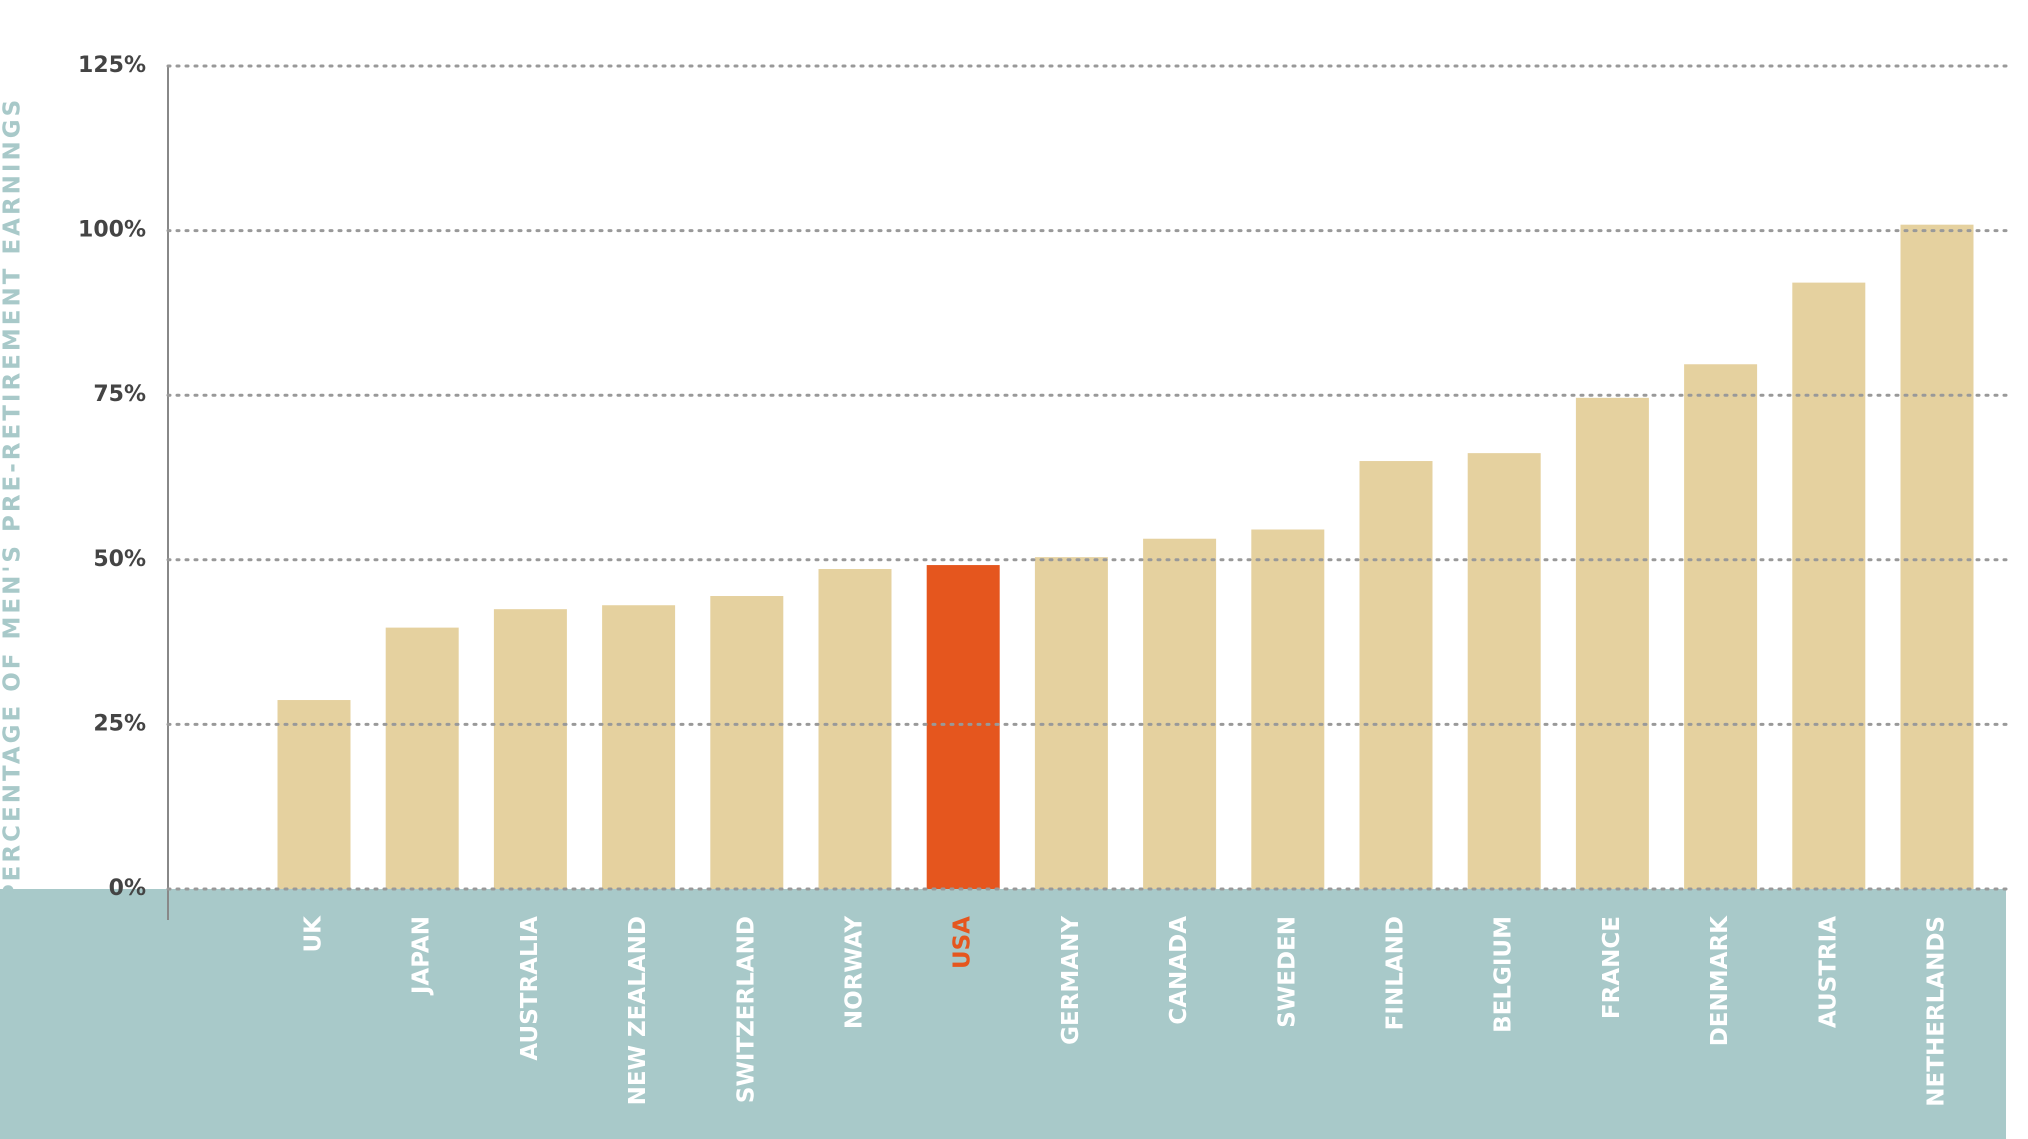 The image size is (2028, 1139). I want to click on x-tick-label: USA, so click(963, 942).